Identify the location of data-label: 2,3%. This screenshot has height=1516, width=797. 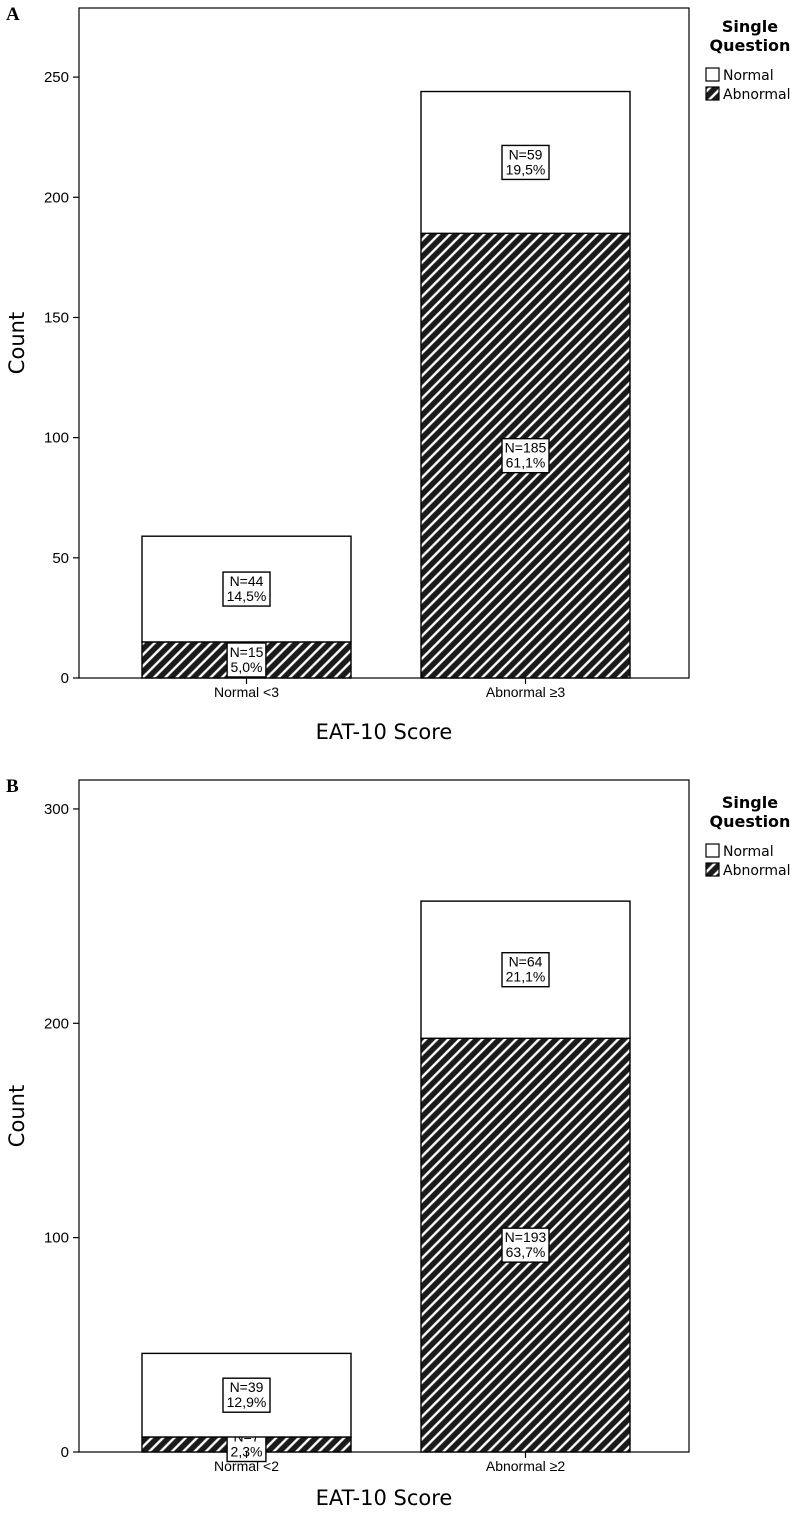
(247, 1451).